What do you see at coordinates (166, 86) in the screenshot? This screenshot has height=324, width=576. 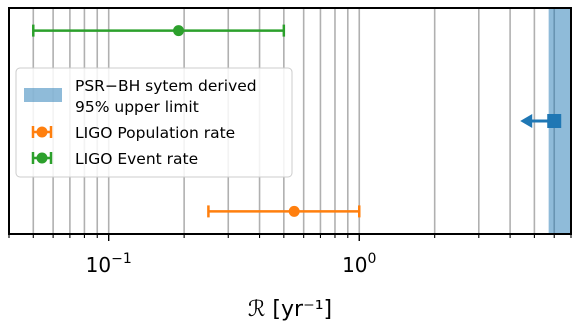 I see `legend-label: PSR−BH sytem derived` at bounding box center [166, 86].